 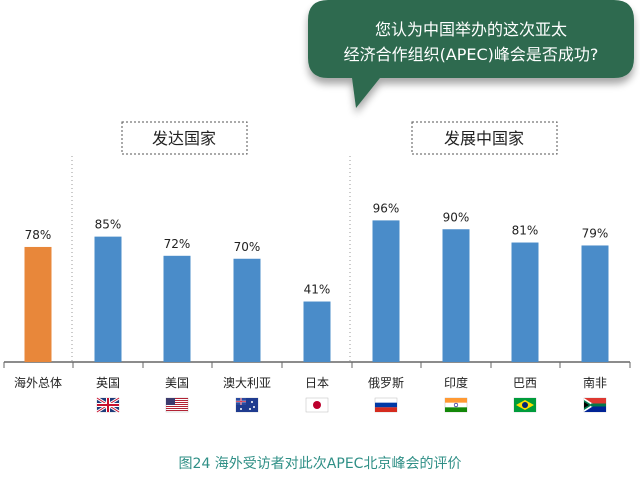 What do you see at coordinates (525, 231) in the screenshot?
I see `value-label-7: 81%` at bounding box center [525, 231].